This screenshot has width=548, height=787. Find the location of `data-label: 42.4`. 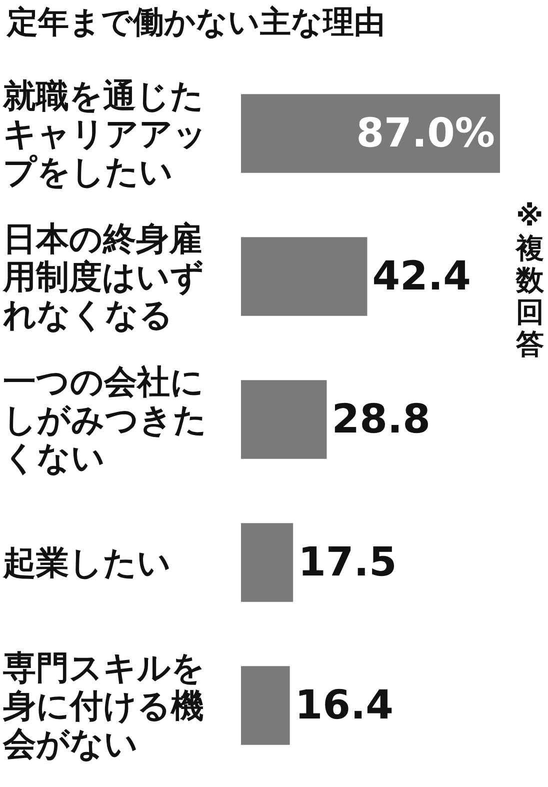

data-label: 42.4 is located at coordinates (421, 277).